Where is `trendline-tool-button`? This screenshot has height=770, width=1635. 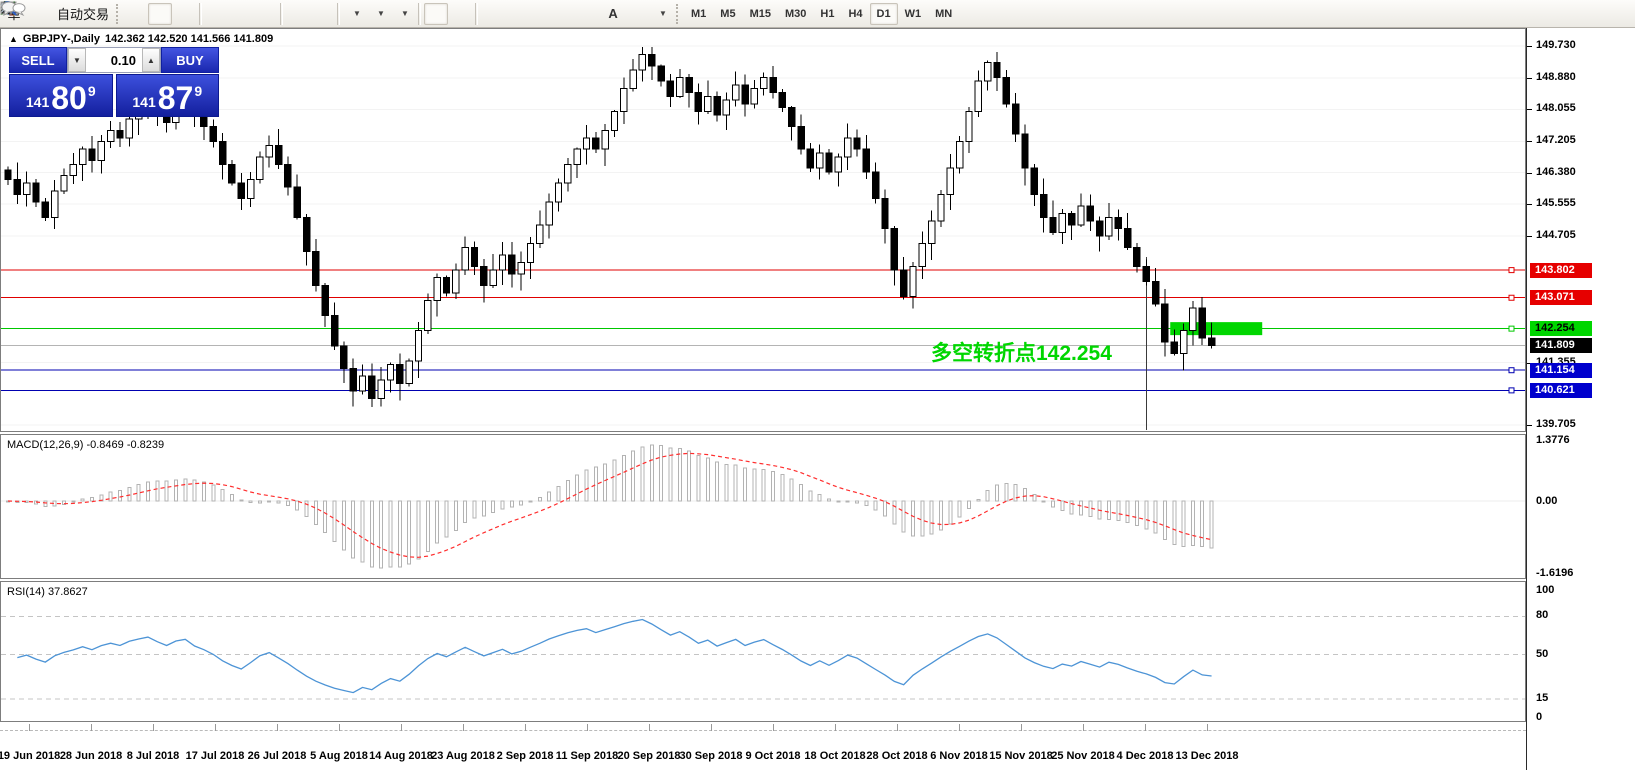 trendline-tool-button is located at coordinates (277, 13).